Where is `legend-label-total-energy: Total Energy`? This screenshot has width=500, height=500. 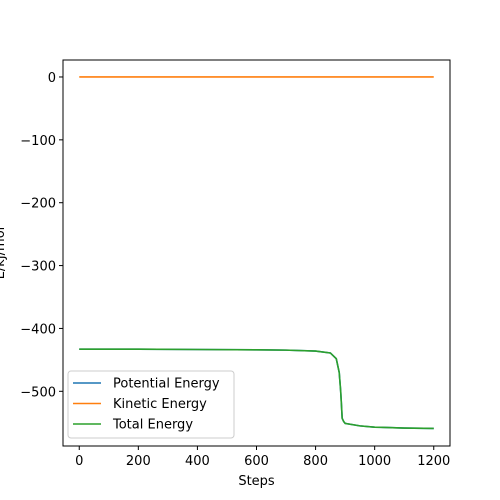 legend-label-total-energy: Total Energy is located at coordinates (152, 425).